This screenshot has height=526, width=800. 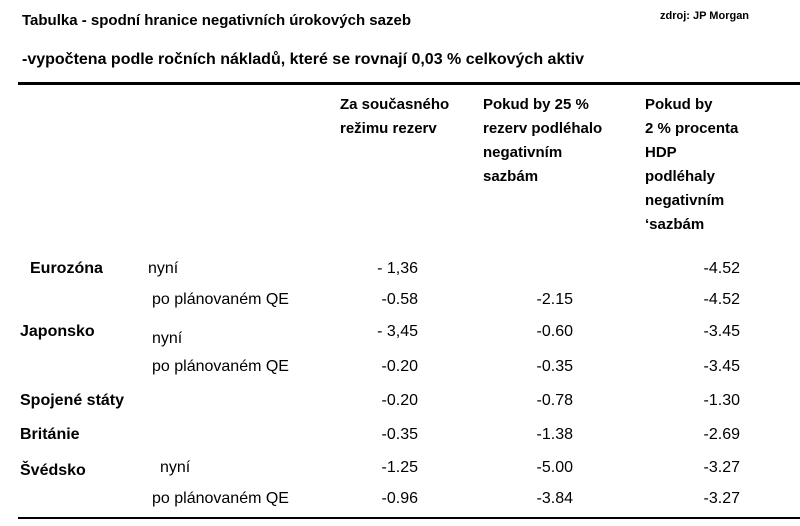 What do you see at coordinates (66, 268) in the screenshot?
I see `row-country: Eurozóna` at bounding box center [66, 268].